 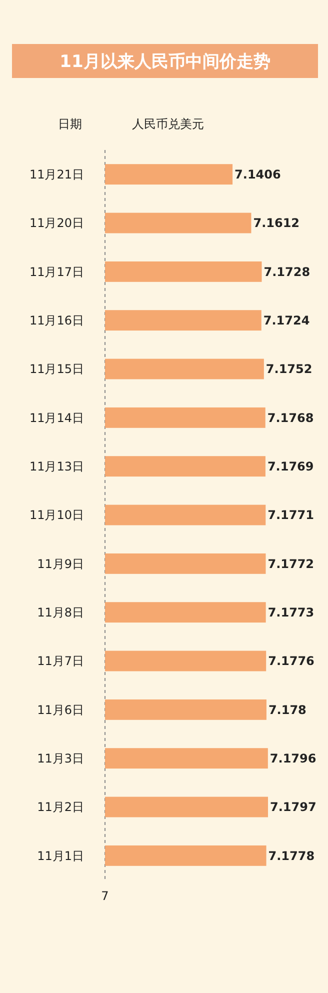 I want to click on y-tick-label: 11月13日, so click(x=56, y=467).